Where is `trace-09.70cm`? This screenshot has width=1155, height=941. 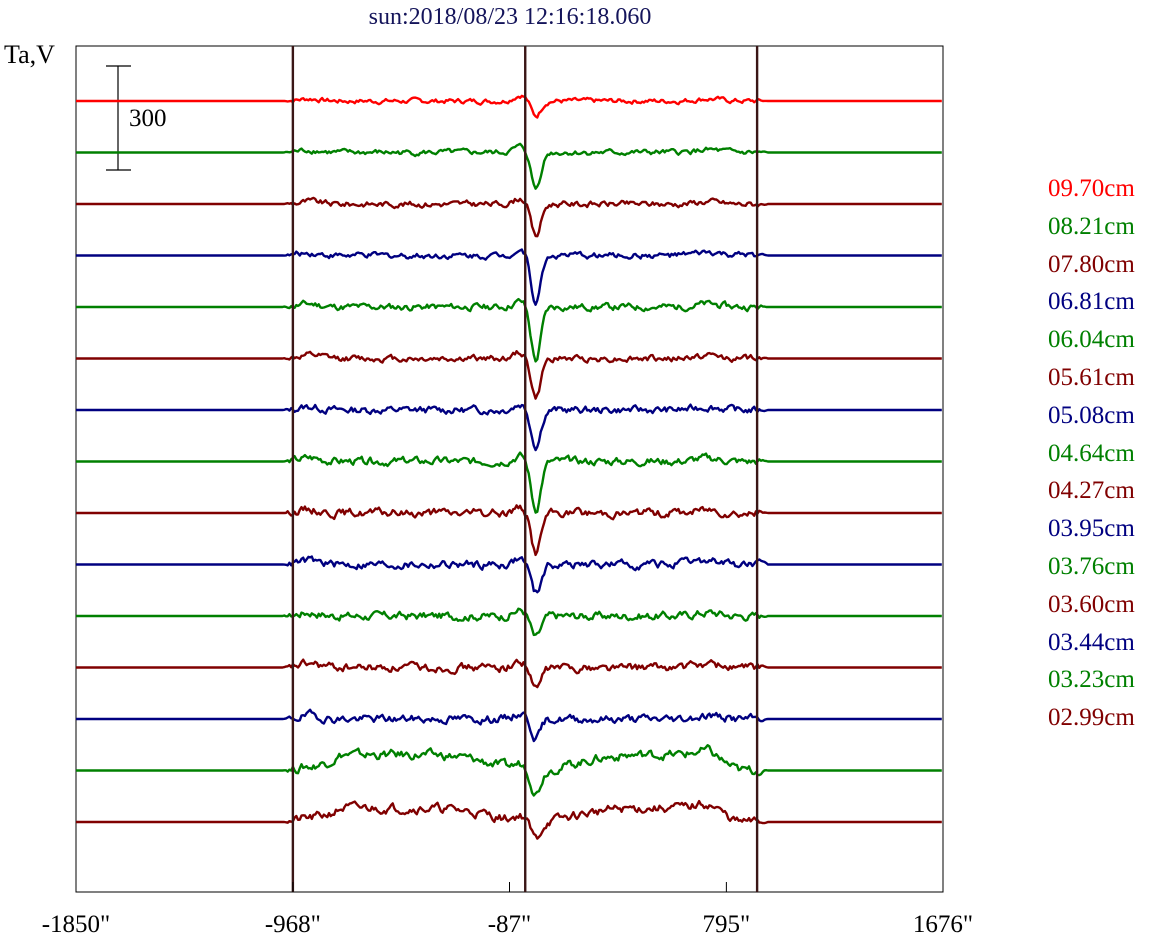
trace-09.70cm is located at coordinates (509, 106).